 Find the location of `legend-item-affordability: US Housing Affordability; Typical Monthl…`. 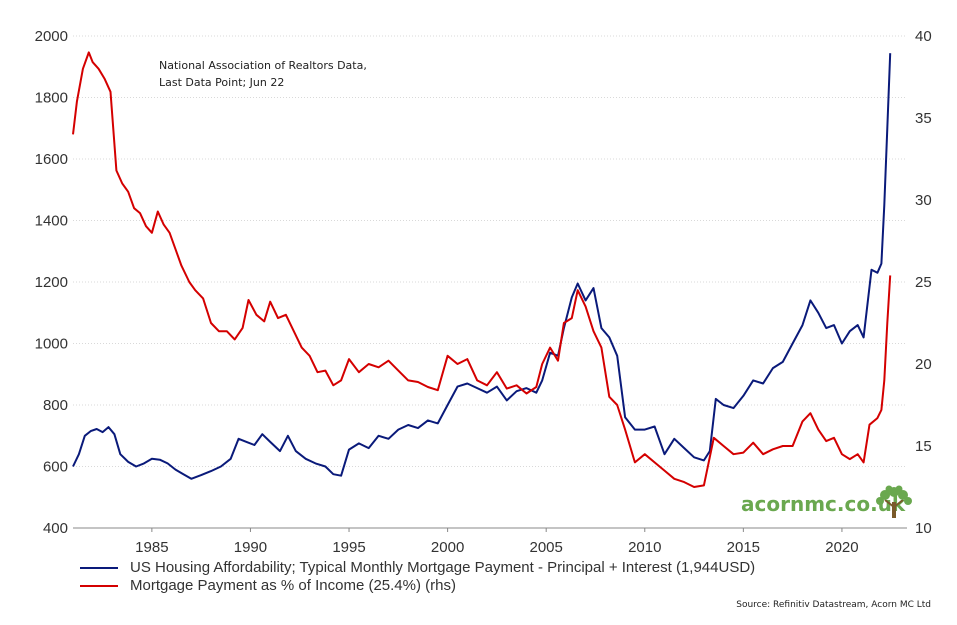

legend-item-affordability: US Housing Affordability; Typical Monthl… is located at coordinates (417, 568).